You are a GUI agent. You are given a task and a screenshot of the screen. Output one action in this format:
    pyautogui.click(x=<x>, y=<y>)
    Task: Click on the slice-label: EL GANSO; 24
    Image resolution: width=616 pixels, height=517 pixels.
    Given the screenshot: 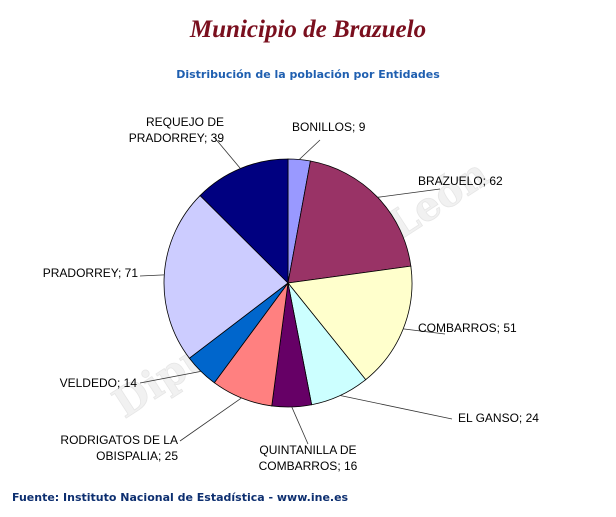 What is the action you would take?
    pyautogui.click(x=498, y=418)
    